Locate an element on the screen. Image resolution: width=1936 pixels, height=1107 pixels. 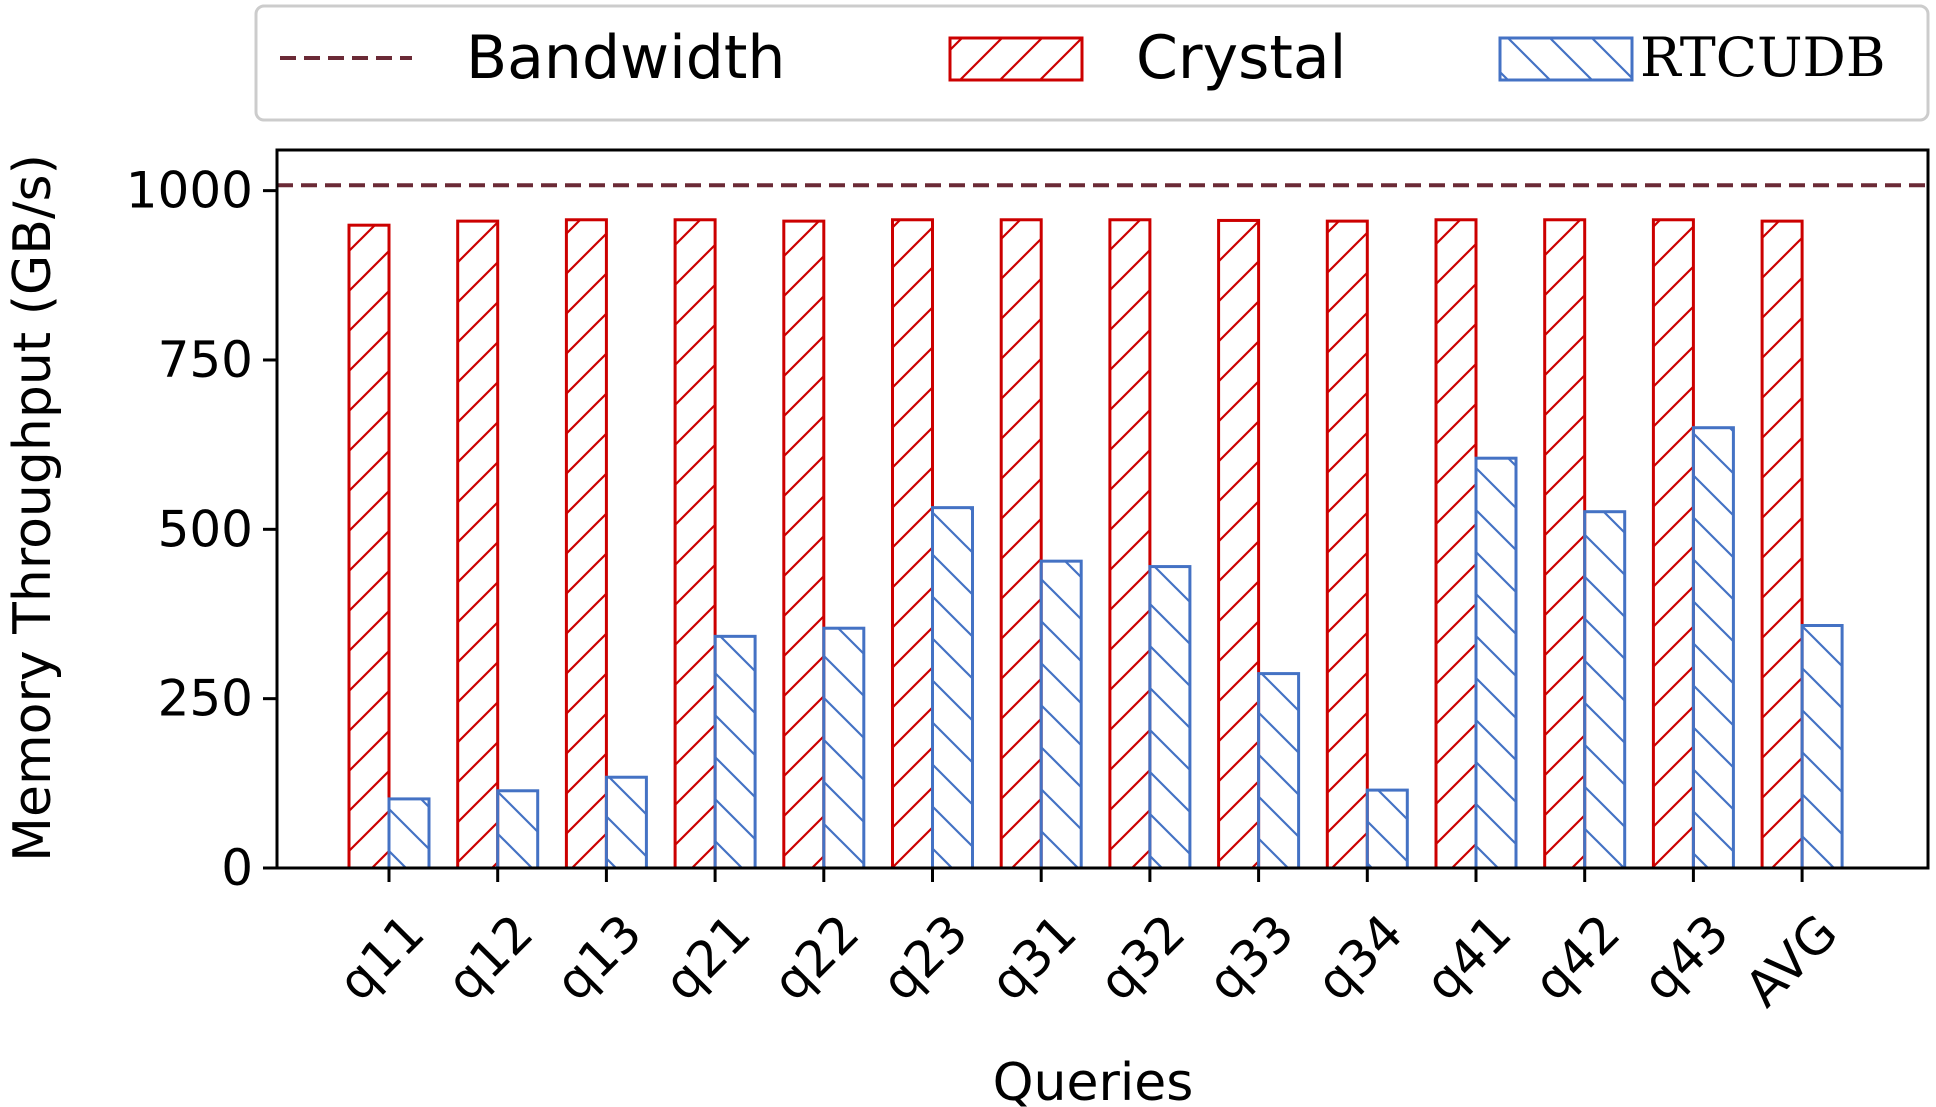
bar-crystal-q33 is located at coordinates (1239, 544).